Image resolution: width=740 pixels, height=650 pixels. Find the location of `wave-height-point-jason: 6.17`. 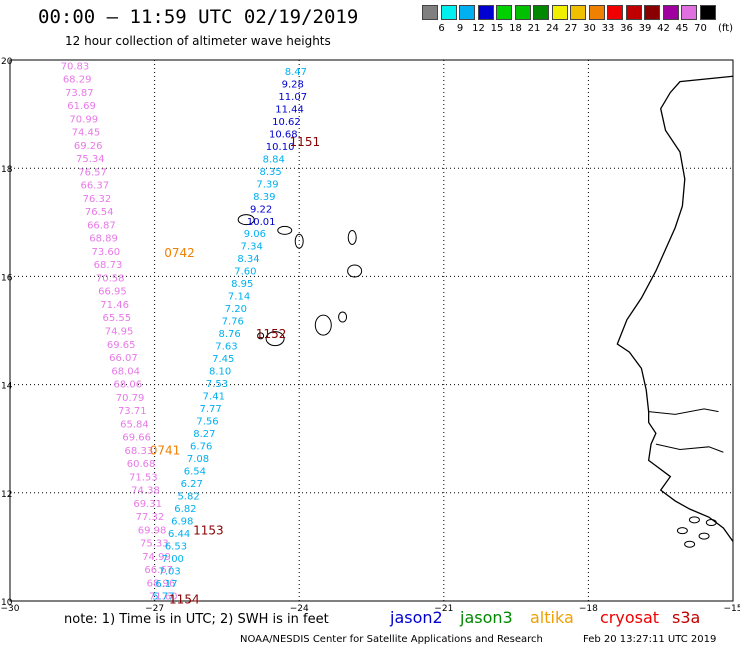

wave-height-point-jason: 6.17 is located at coordinates (166, 584).